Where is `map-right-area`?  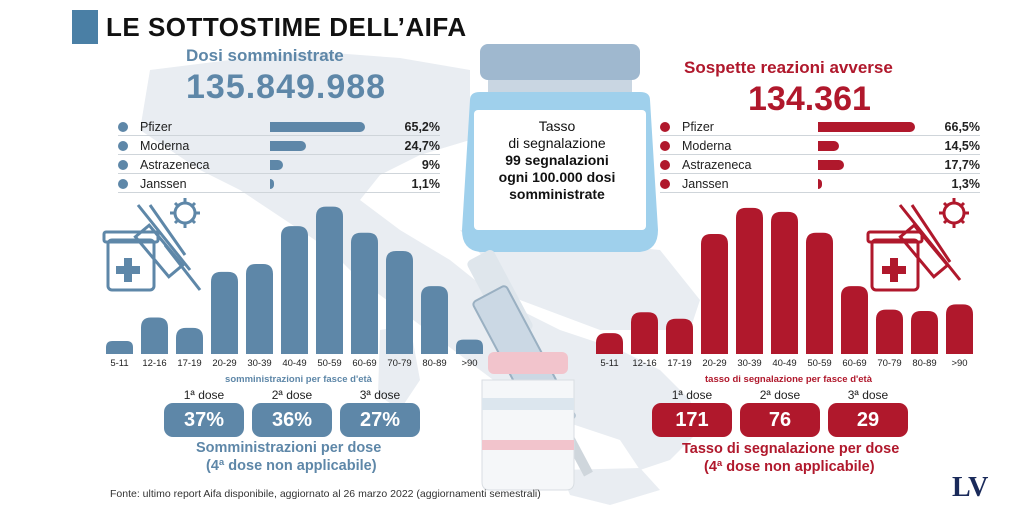 map-right-area is located at coordinates (580, 280).